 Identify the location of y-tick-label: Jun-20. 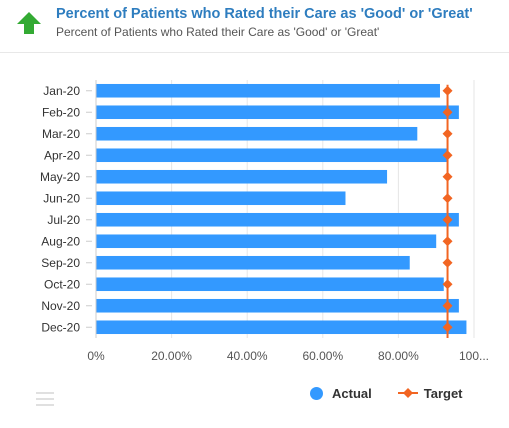
(61, 198).